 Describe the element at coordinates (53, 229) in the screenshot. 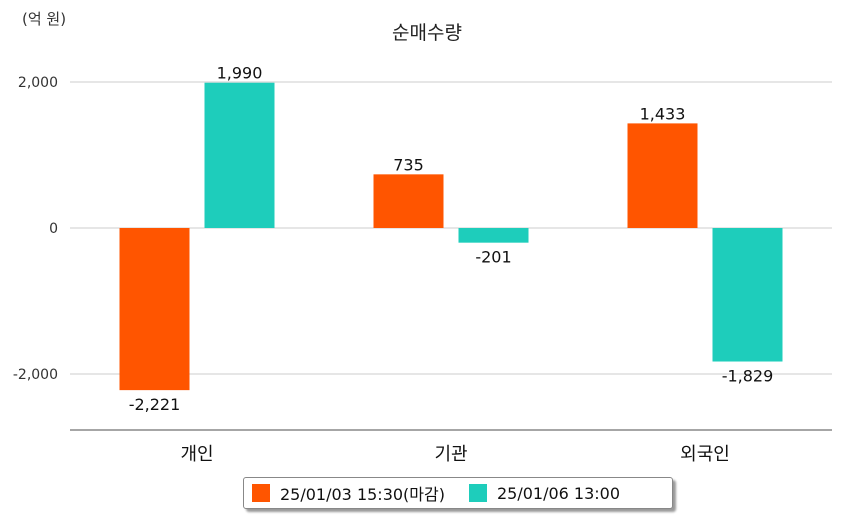

I see `y-tick-label: 0` at that location.